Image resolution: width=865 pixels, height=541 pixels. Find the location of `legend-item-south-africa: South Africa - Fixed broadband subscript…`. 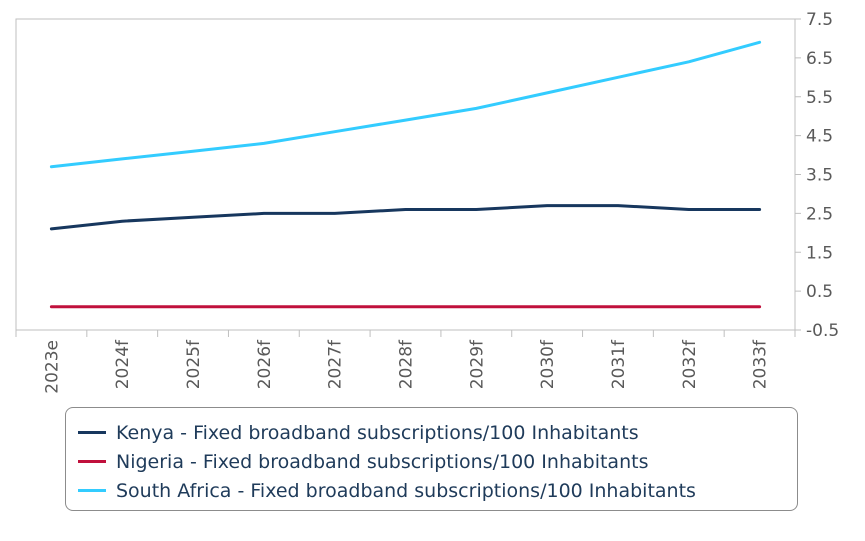

legend-item-south-africa: South Africa - Fixed broadband subscript… is located at coordinates (437, 490).